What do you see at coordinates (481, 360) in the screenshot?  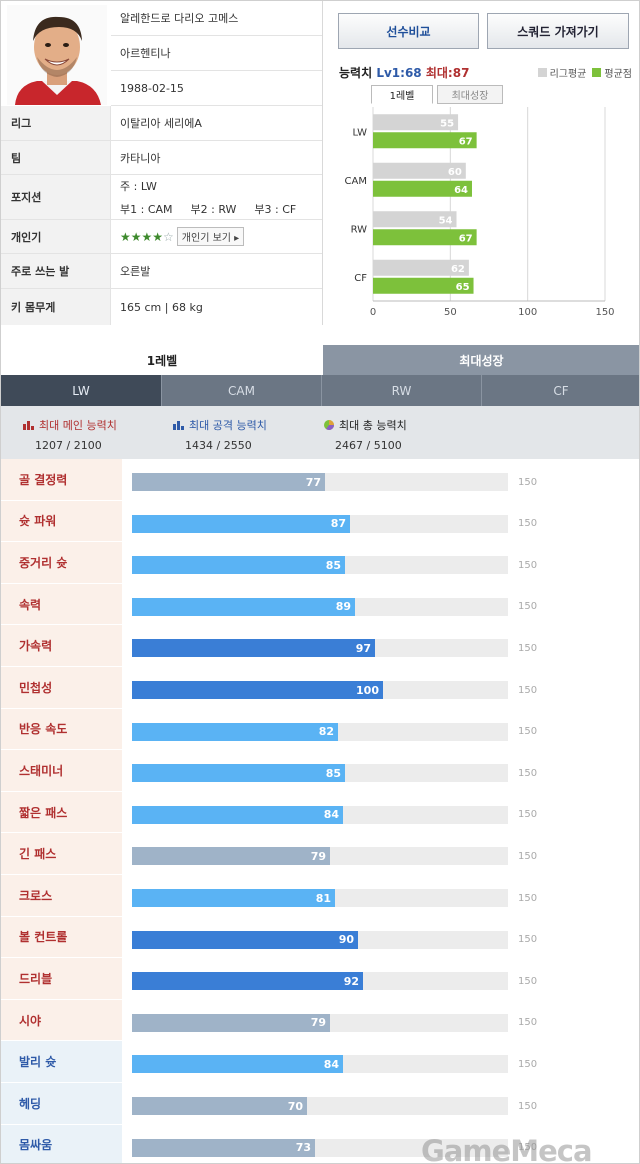 I see `level-tab-max: 최대성장` at bounding box center [481, 360].